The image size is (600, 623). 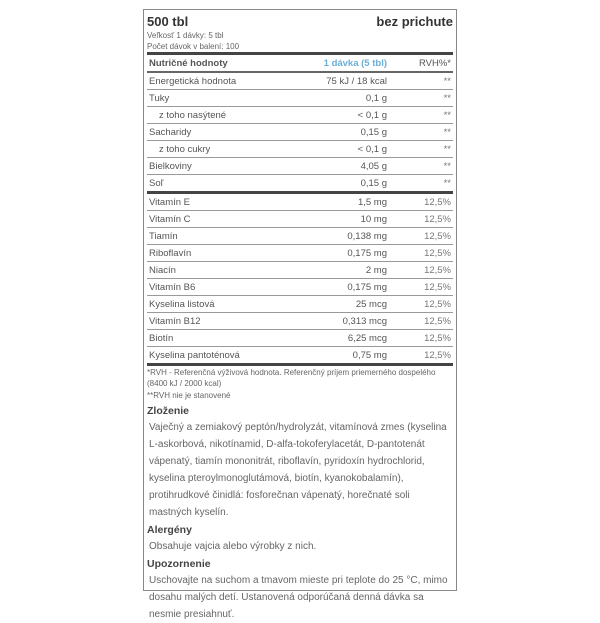 What do you see at coordinates (221, 149) in the screenshot?
I see `nutrient-name: z toho cukry` at bounding box center [221, 149].